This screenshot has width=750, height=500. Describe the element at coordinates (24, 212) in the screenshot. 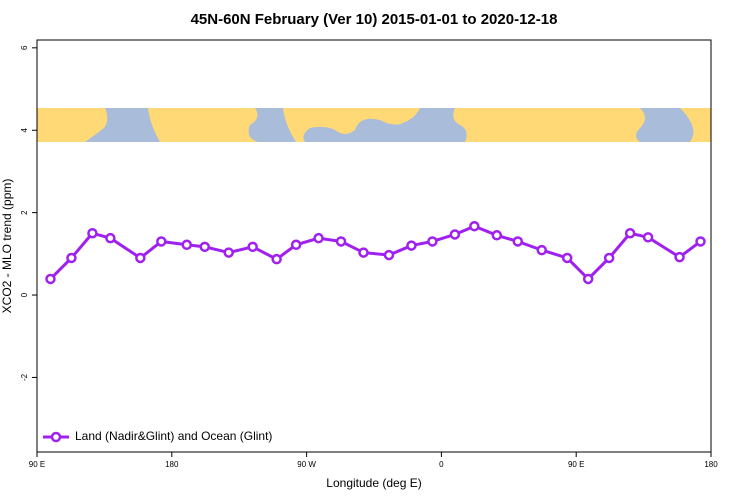

I see `y-tick-label: 2` at that location.